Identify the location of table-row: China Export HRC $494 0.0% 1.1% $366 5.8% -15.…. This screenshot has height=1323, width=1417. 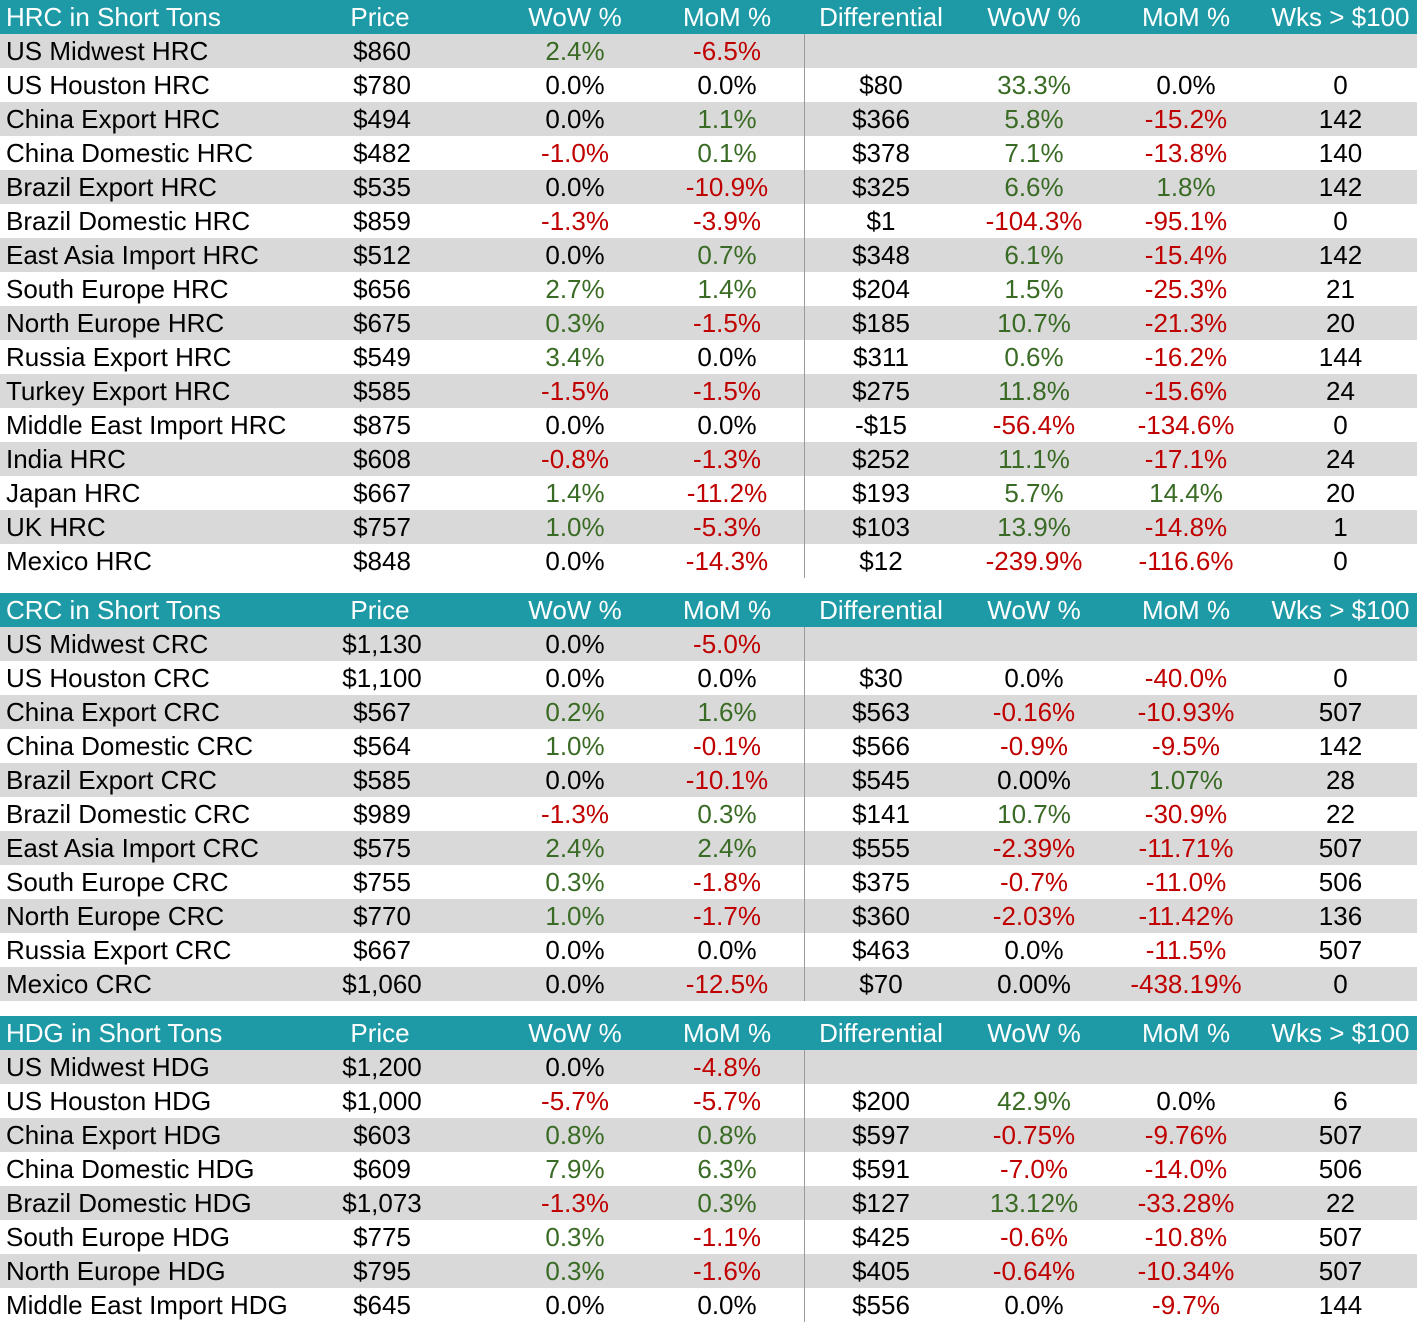
(708, 119).